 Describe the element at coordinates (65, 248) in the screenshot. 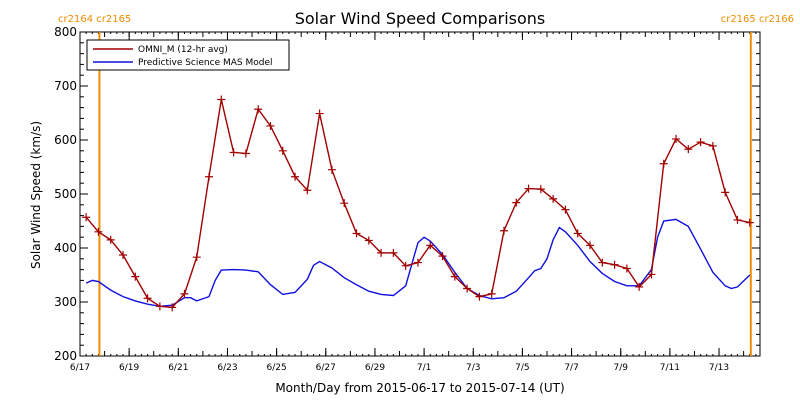

I see `y-tick-label: 400` at that location.